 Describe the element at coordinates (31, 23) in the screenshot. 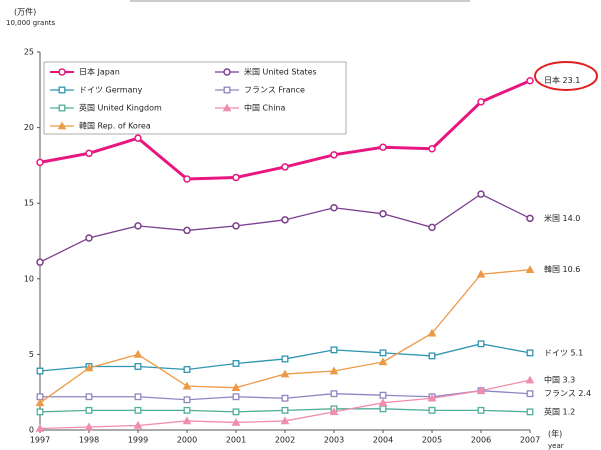

I see `y-unit-label-en: 10,000 grants` at that location.